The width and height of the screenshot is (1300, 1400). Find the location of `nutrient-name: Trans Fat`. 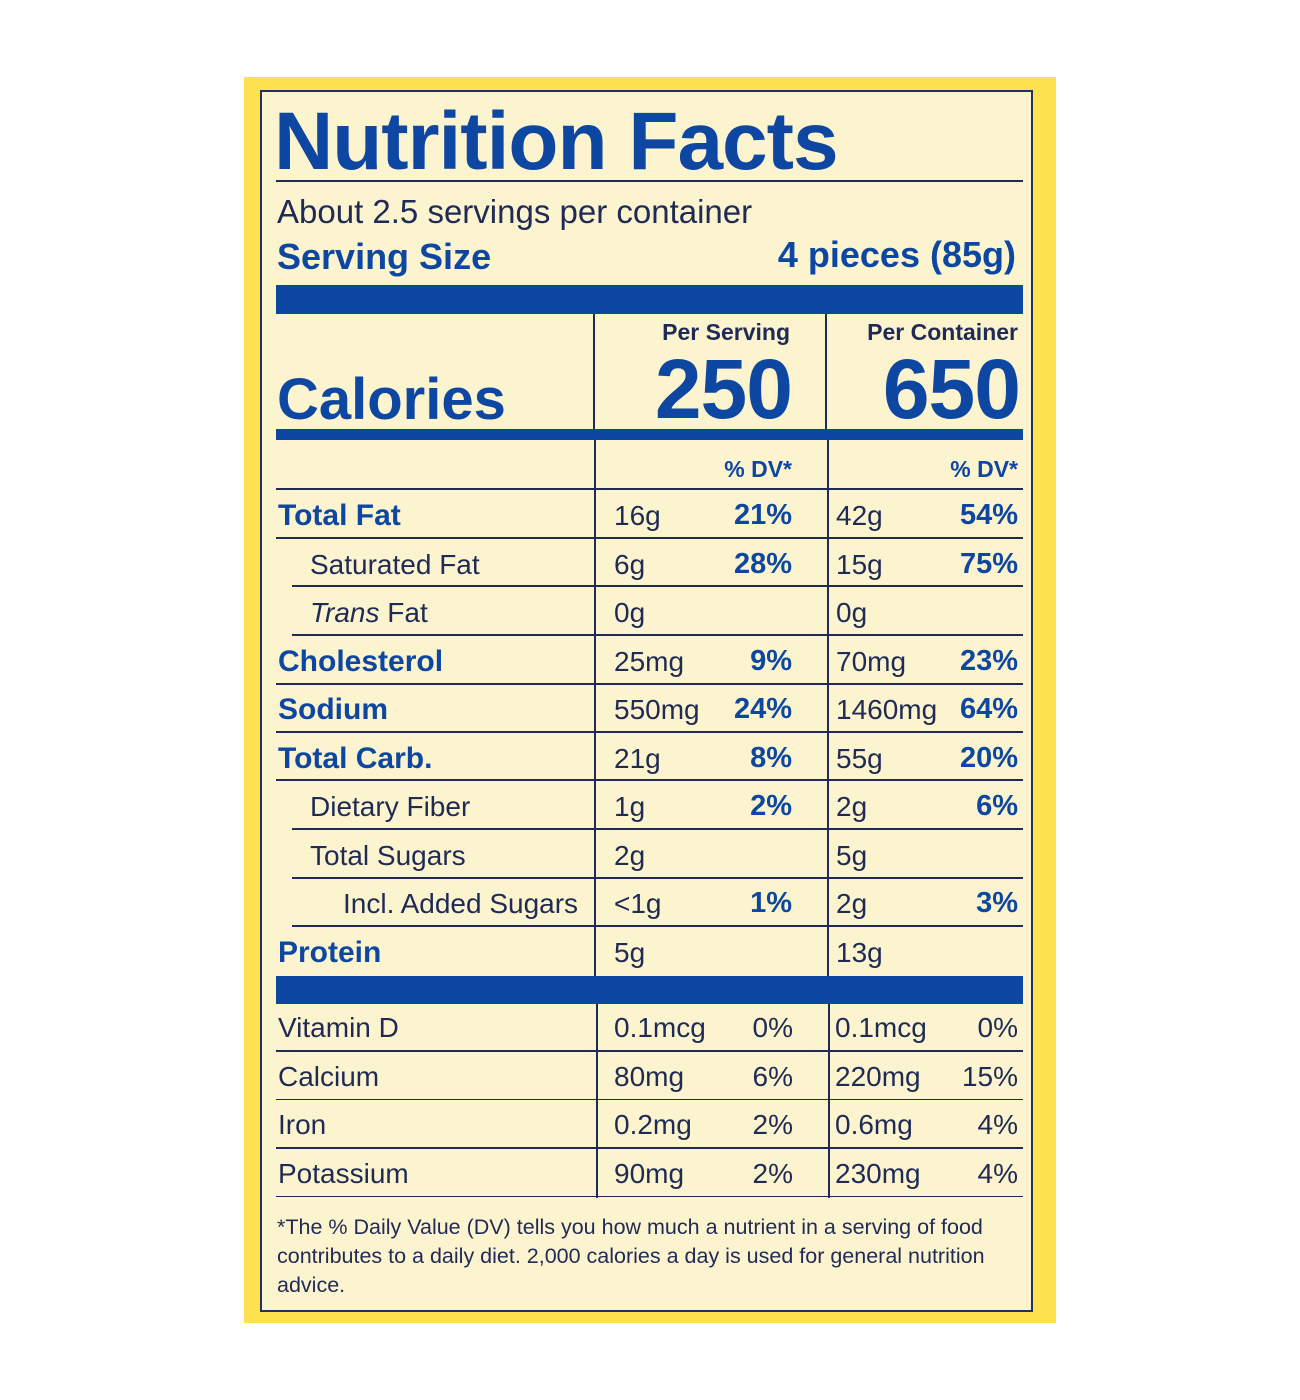

nutrient-name: Trans Fat is located at coordinates (369, 613).